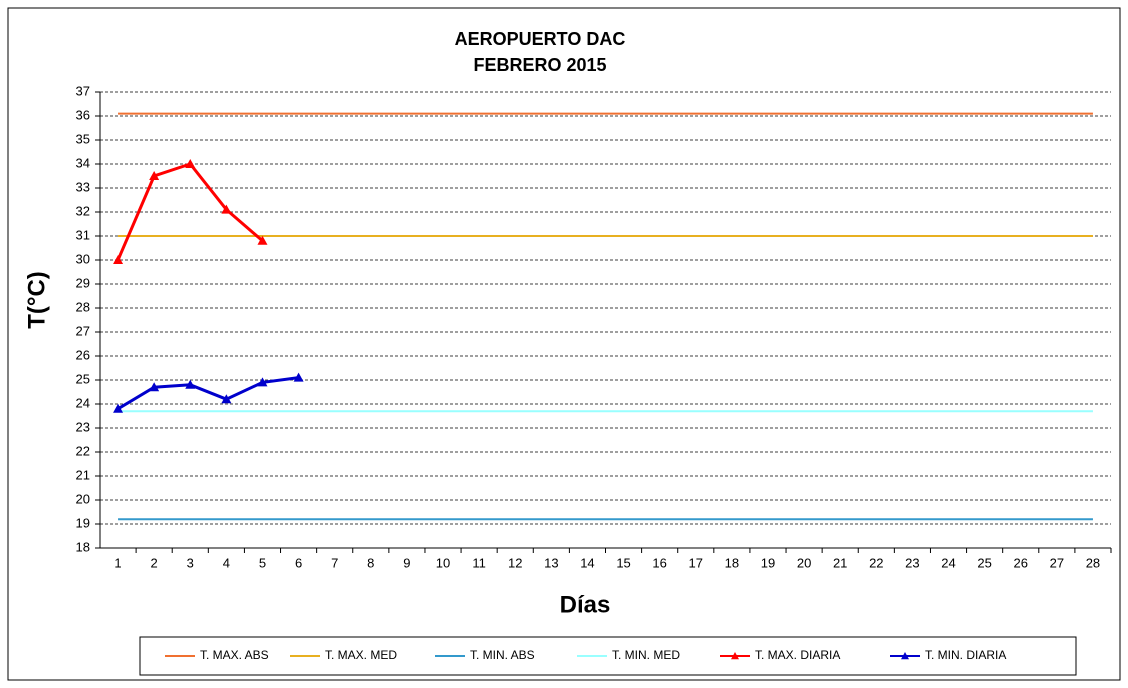  I want to click on y-tick-label: 23, so click(83, 426).